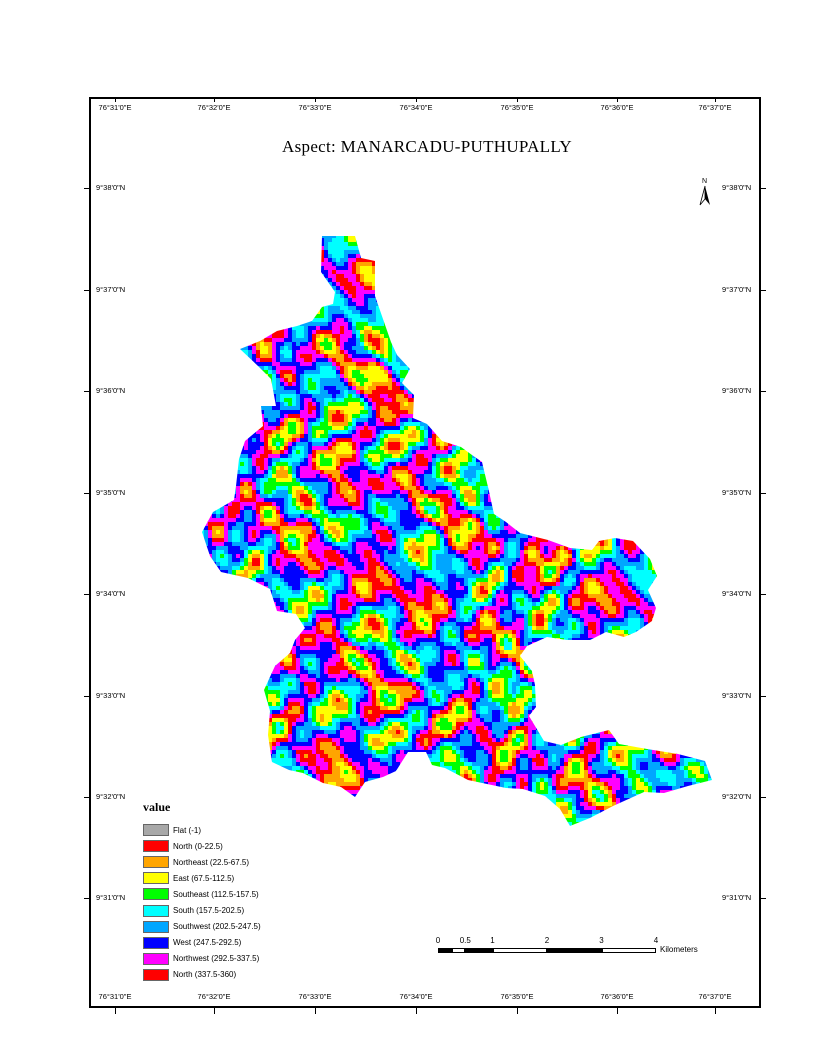 The height and width of the screenshot is (1056, 816). What do you see at coordinates (517, 99) in the screenshot?
I see `longitude-tick-top` at bounding box center [517, 99].